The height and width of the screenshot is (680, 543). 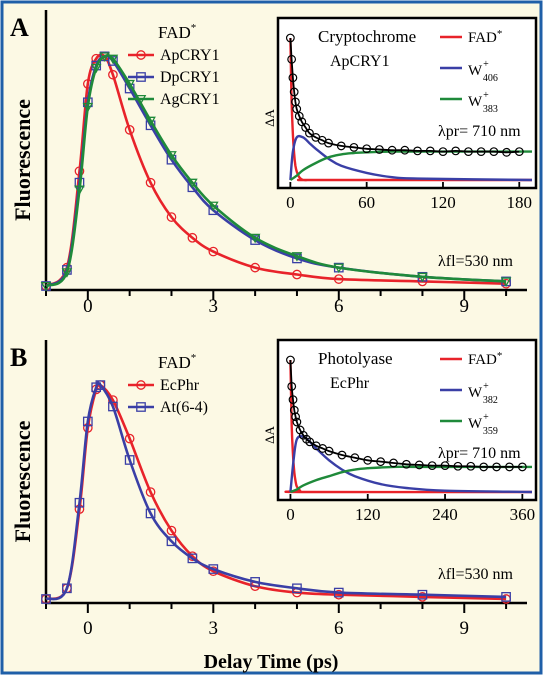 I want to click on inset-tick-label: 240, so click(x=445, y=514).